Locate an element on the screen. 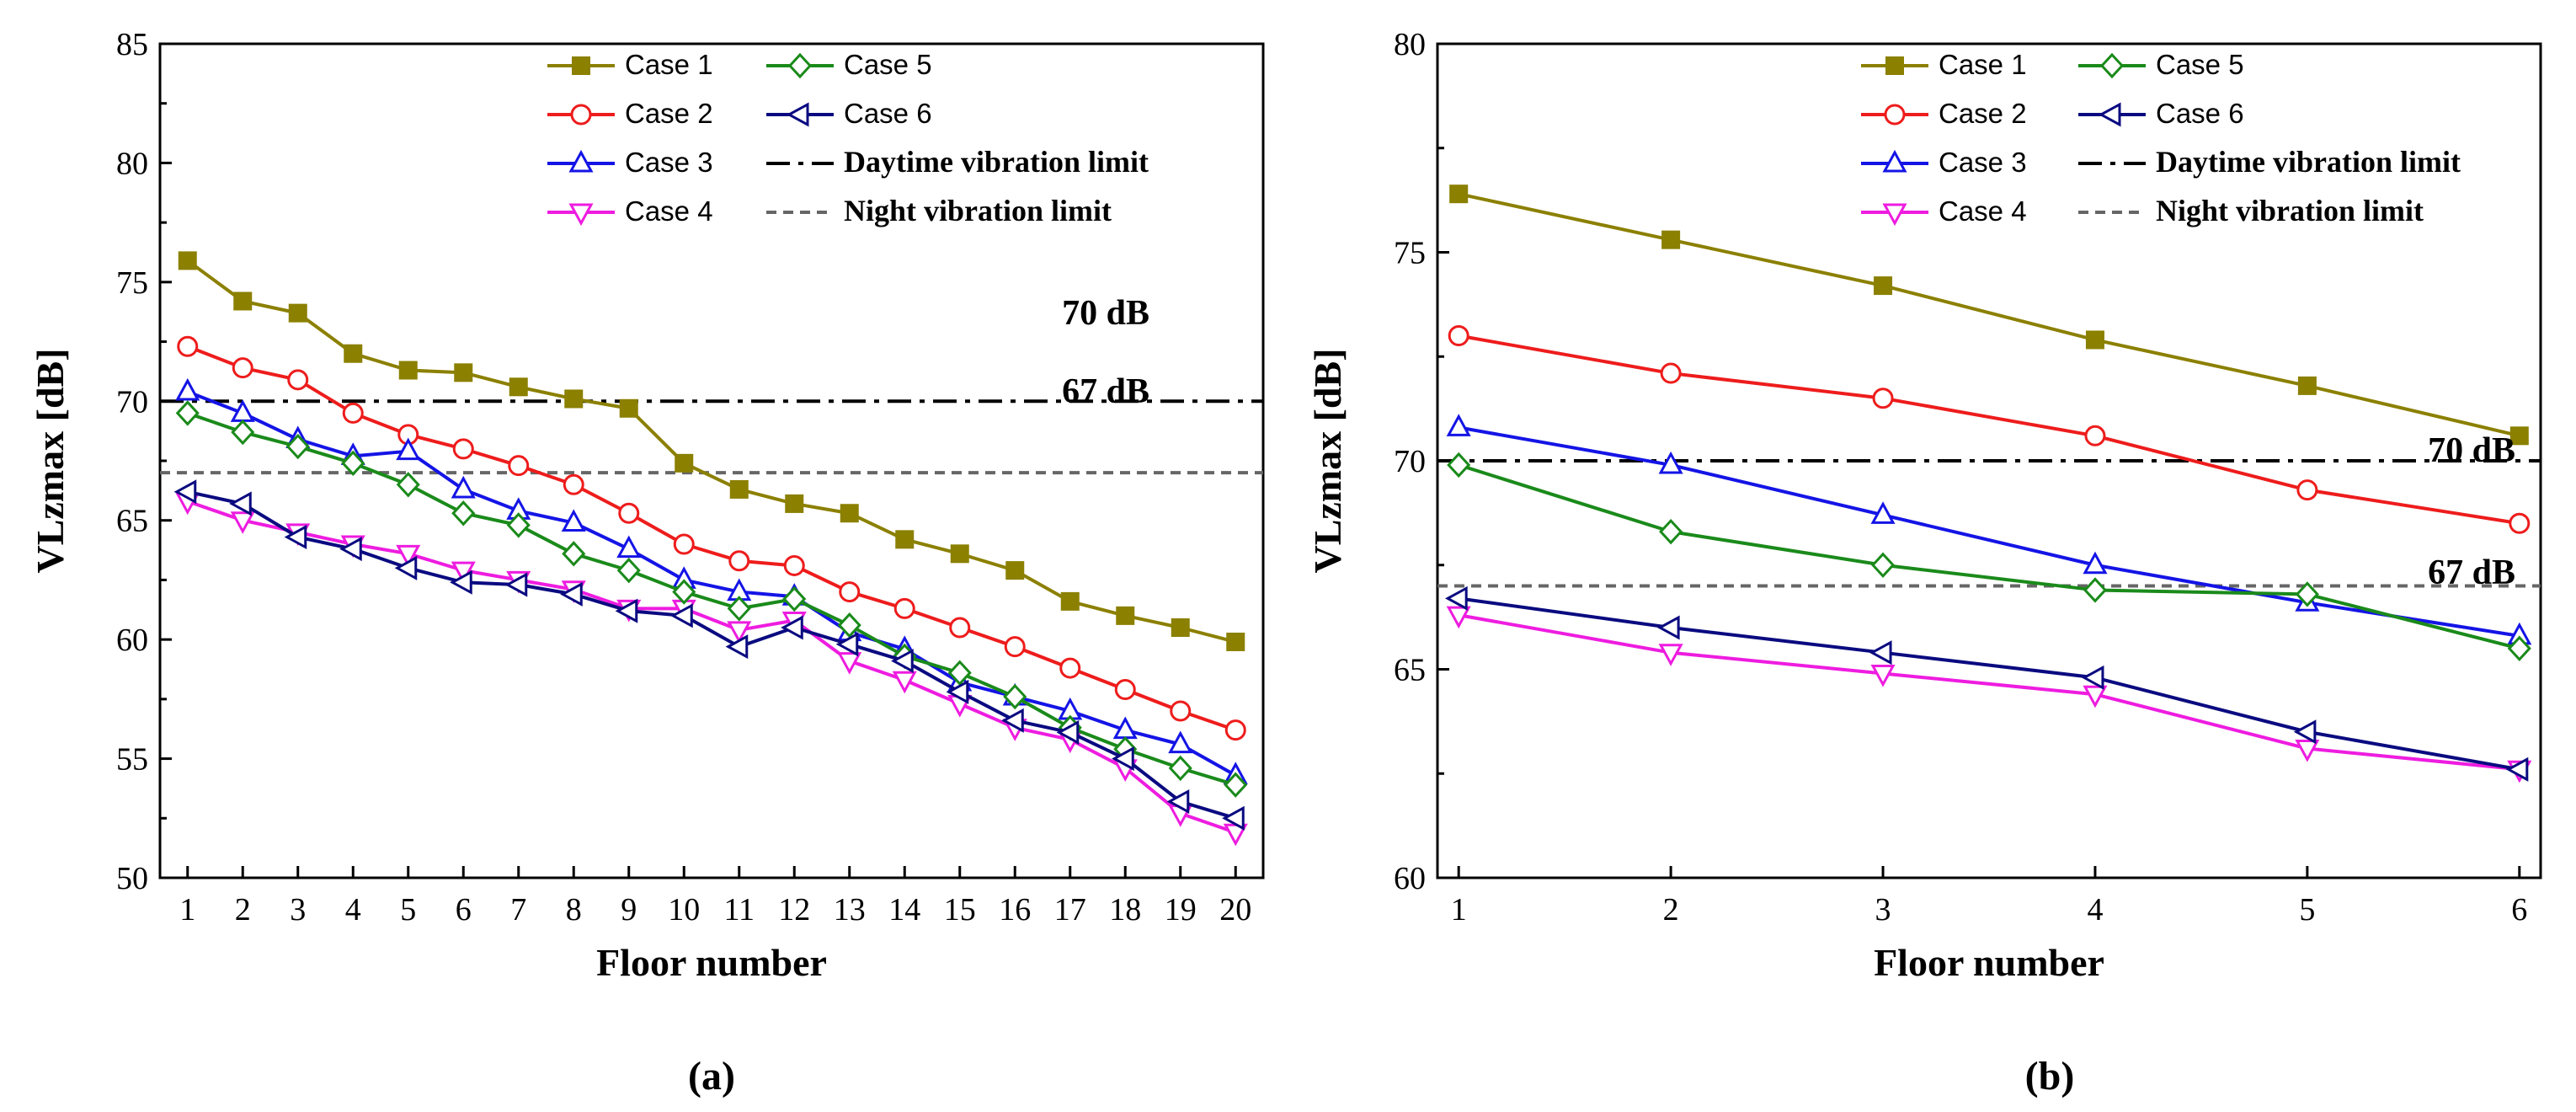  legend-label: Case 4 is located at coordinates (1983, 211).